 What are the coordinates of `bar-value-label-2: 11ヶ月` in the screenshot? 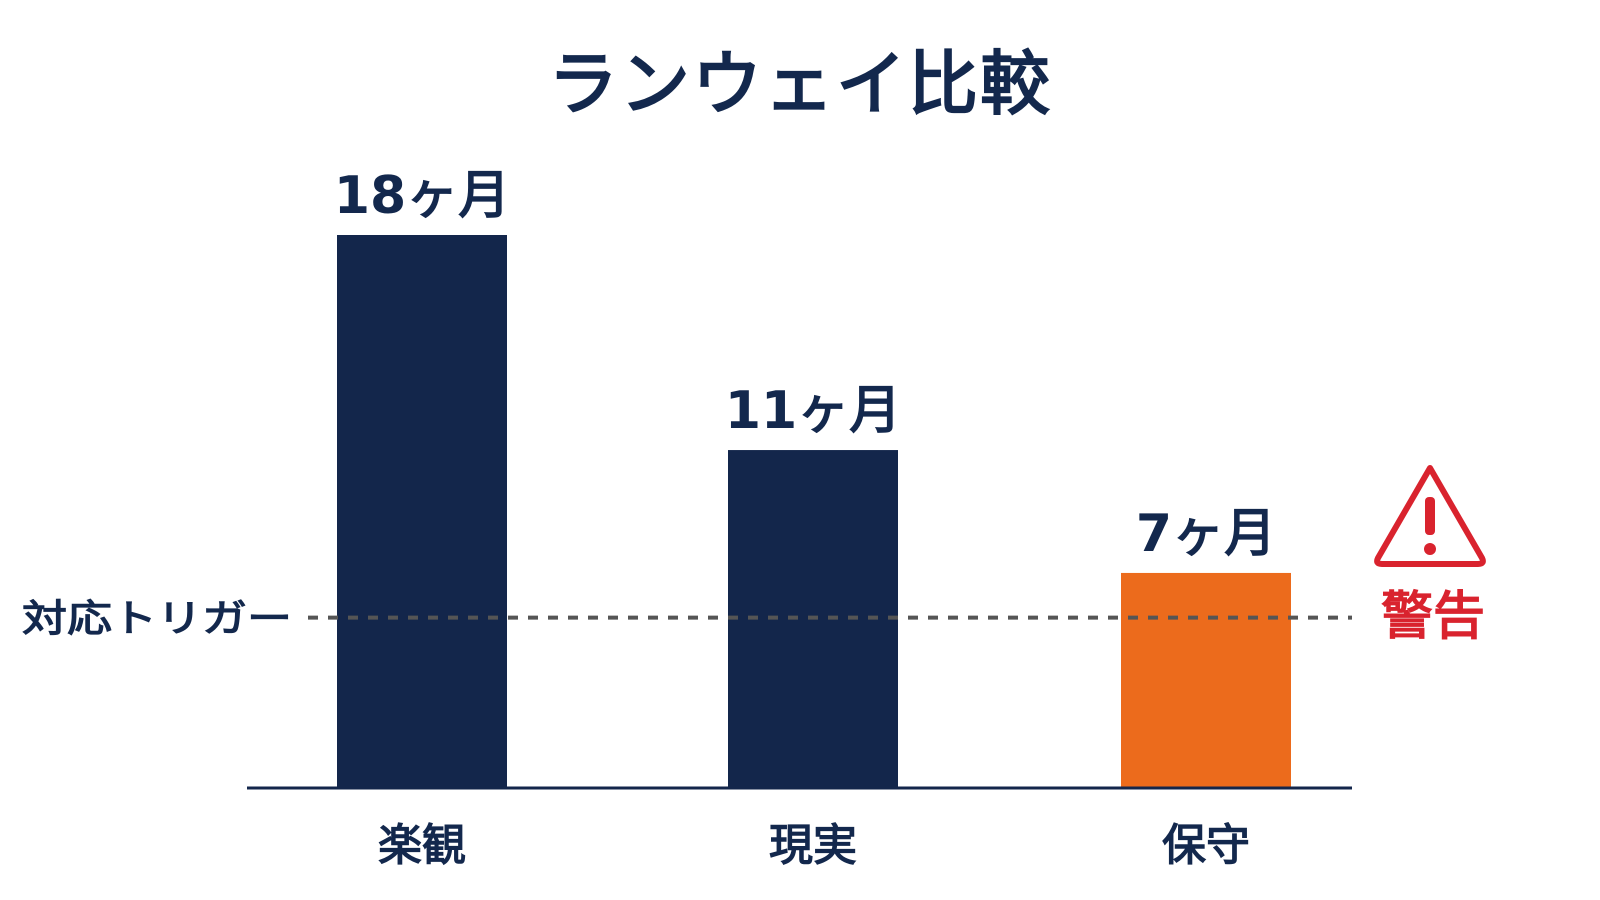 It's located at (813, 411).